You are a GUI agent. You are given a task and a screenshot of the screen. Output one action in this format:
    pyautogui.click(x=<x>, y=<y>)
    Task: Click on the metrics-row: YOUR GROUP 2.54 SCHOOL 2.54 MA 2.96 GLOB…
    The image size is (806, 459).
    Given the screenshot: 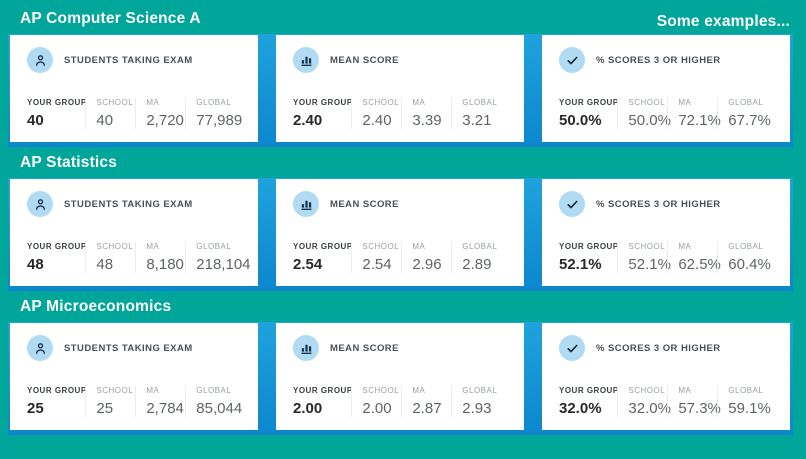 What is the action you would take?
    pyautogui.click(x=401, y=257)
    